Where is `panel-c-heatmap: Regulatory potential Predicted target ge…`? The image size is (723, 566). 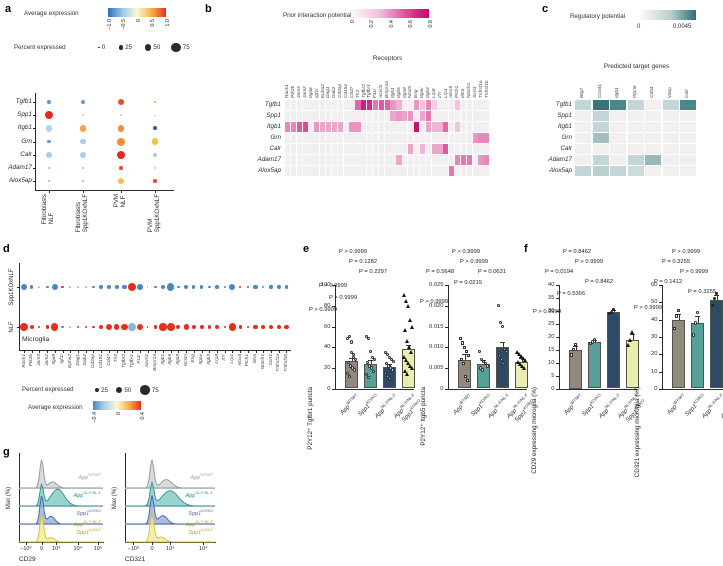
panel-c-heatmap: Regulatory potential Predicted target ge… is located at coordinates (631, 103).